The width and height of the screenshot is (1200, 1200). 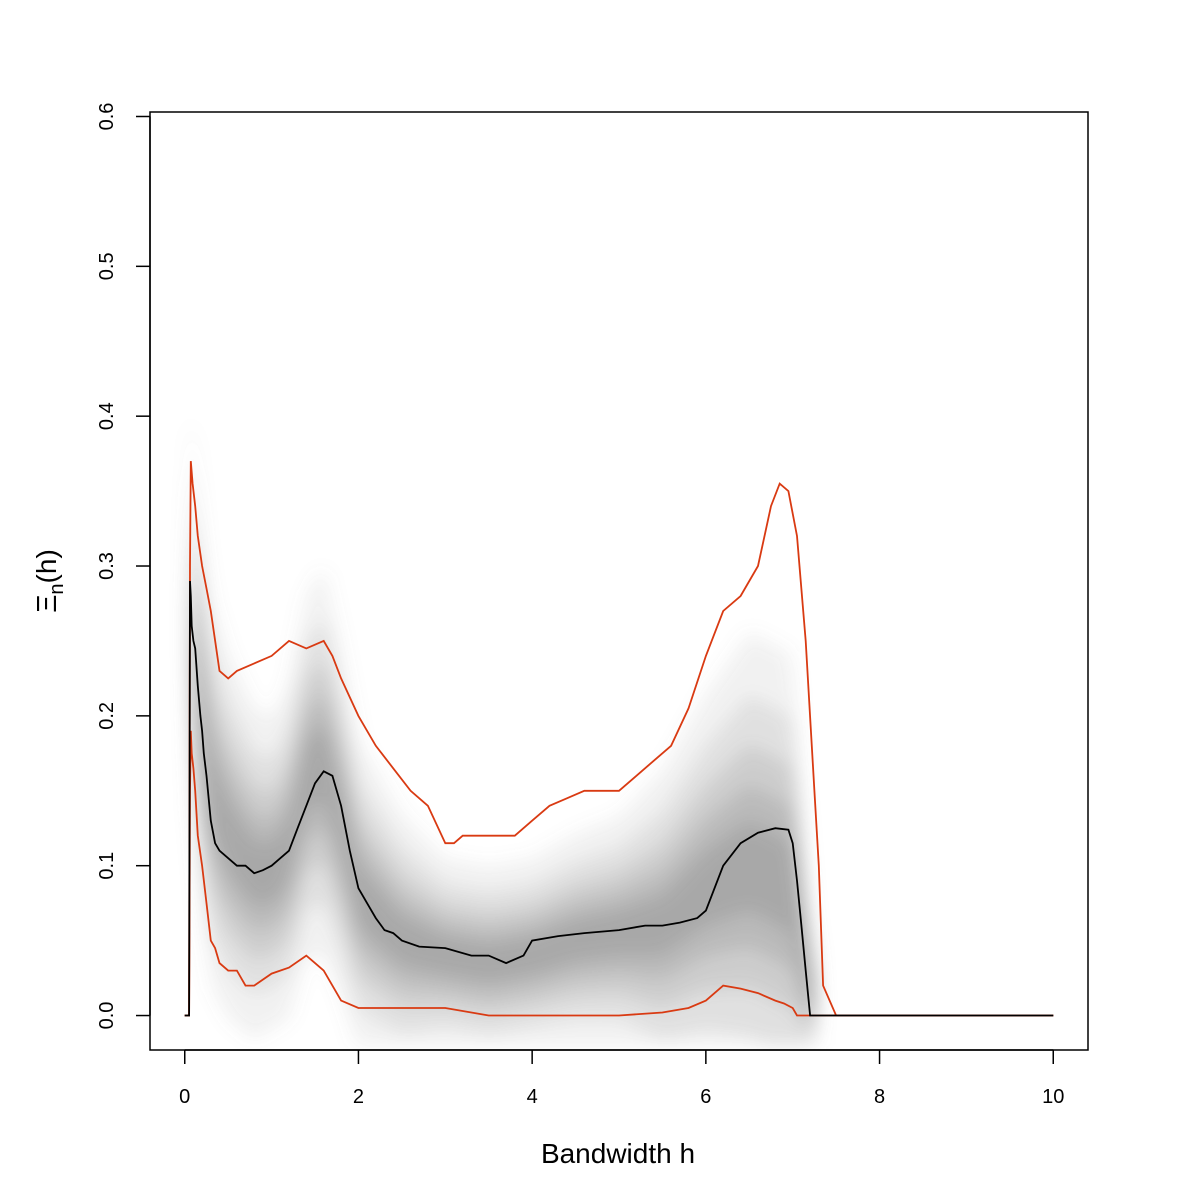 I want to click on x-tick-label: 10, so click(x=1053, y=1097).